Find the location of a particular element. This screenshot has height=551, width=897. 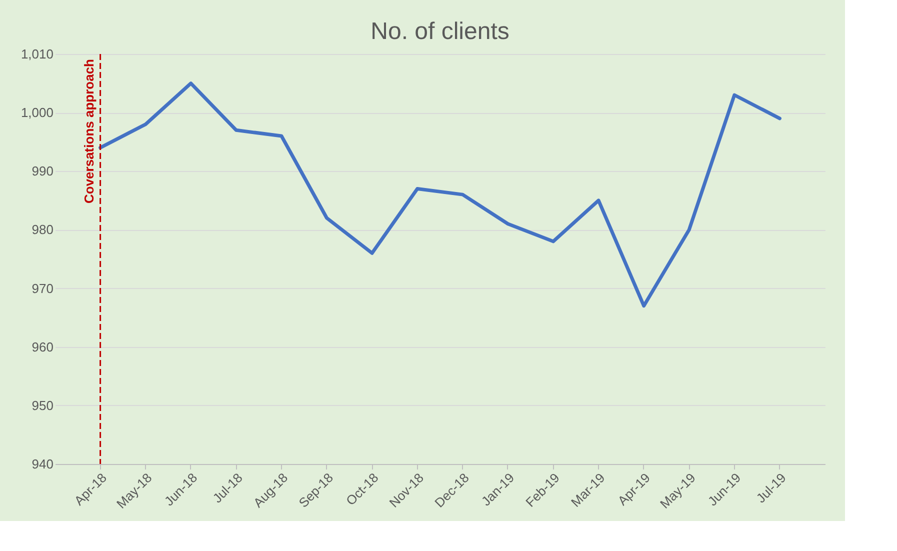

y-tick-label: 940 is located at coordinates (43, 464).